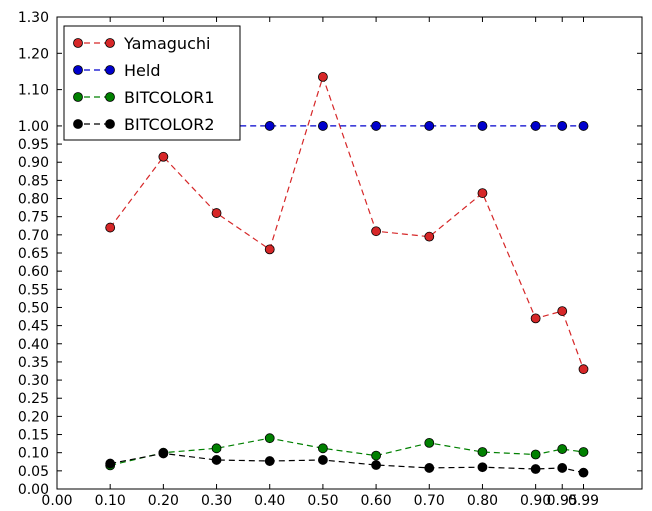 The height and width of the screenshot is (511, 652). Describe the element at coordinates (33, 254) in the screenshot. I see `y-tick-label: 0.65` at that location.